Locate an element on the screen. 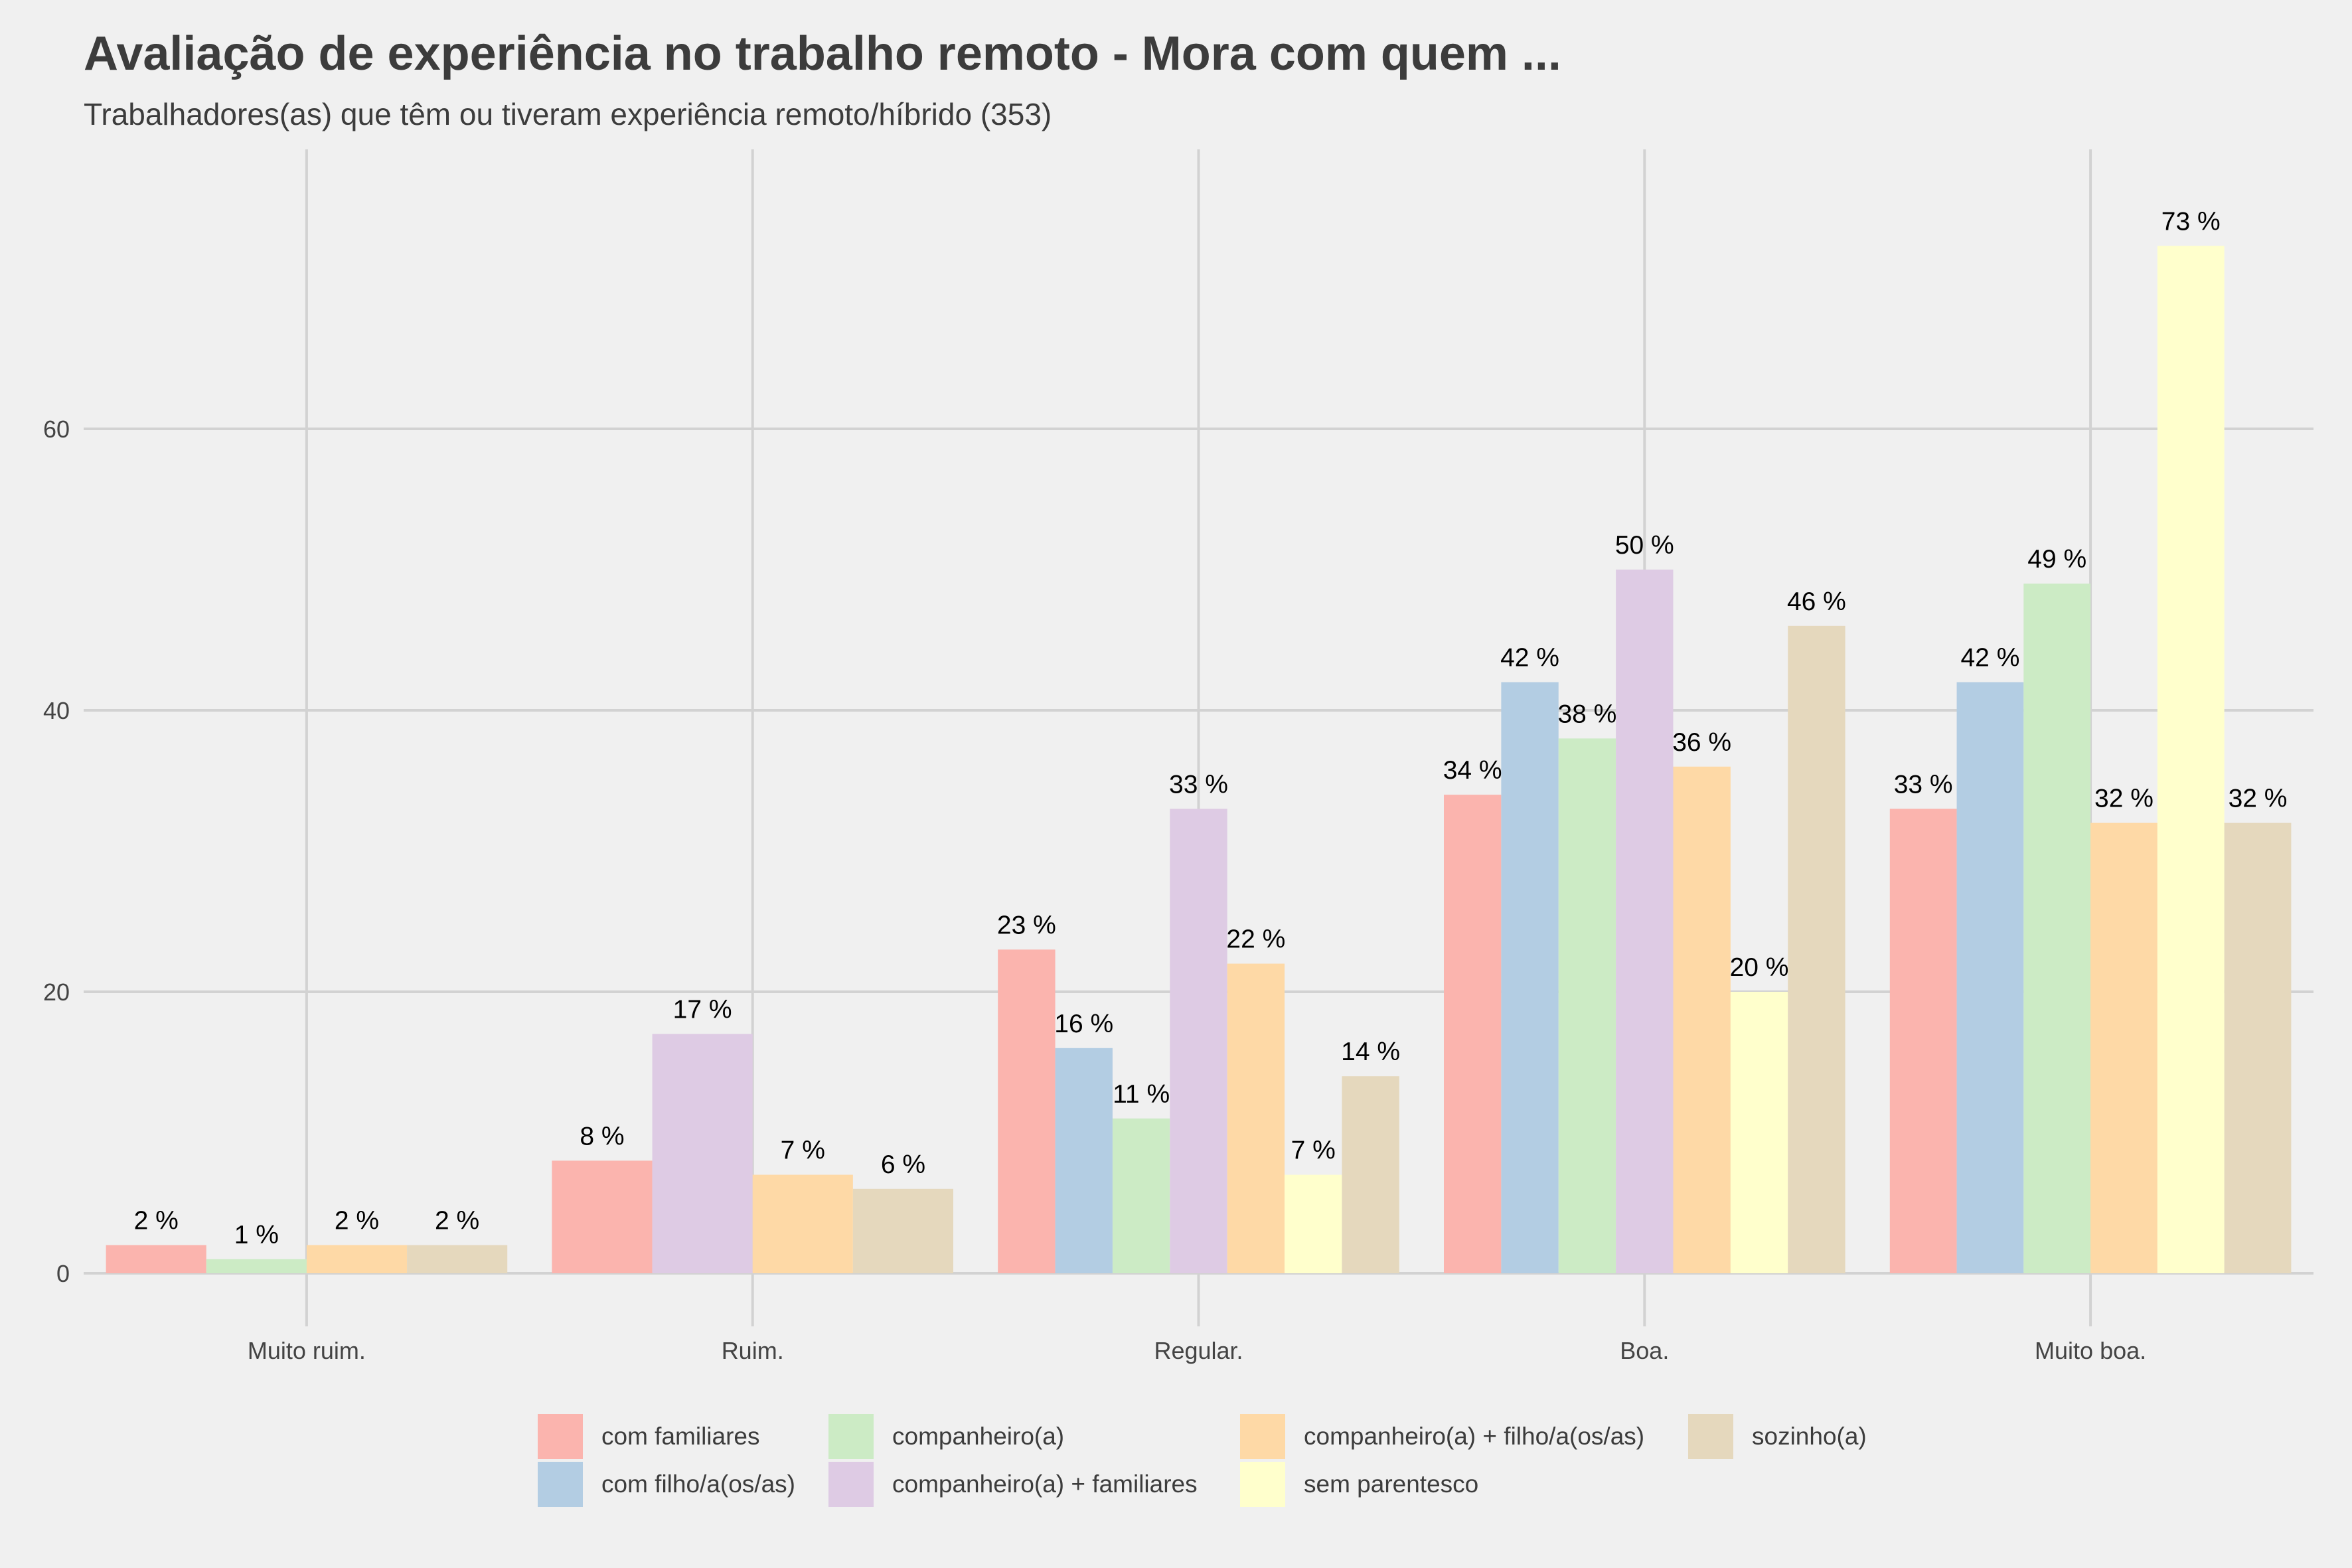 The height and width of the screenshot is (1568, 2352). data-label: 14 % is located at coordinates (1370, 1052).